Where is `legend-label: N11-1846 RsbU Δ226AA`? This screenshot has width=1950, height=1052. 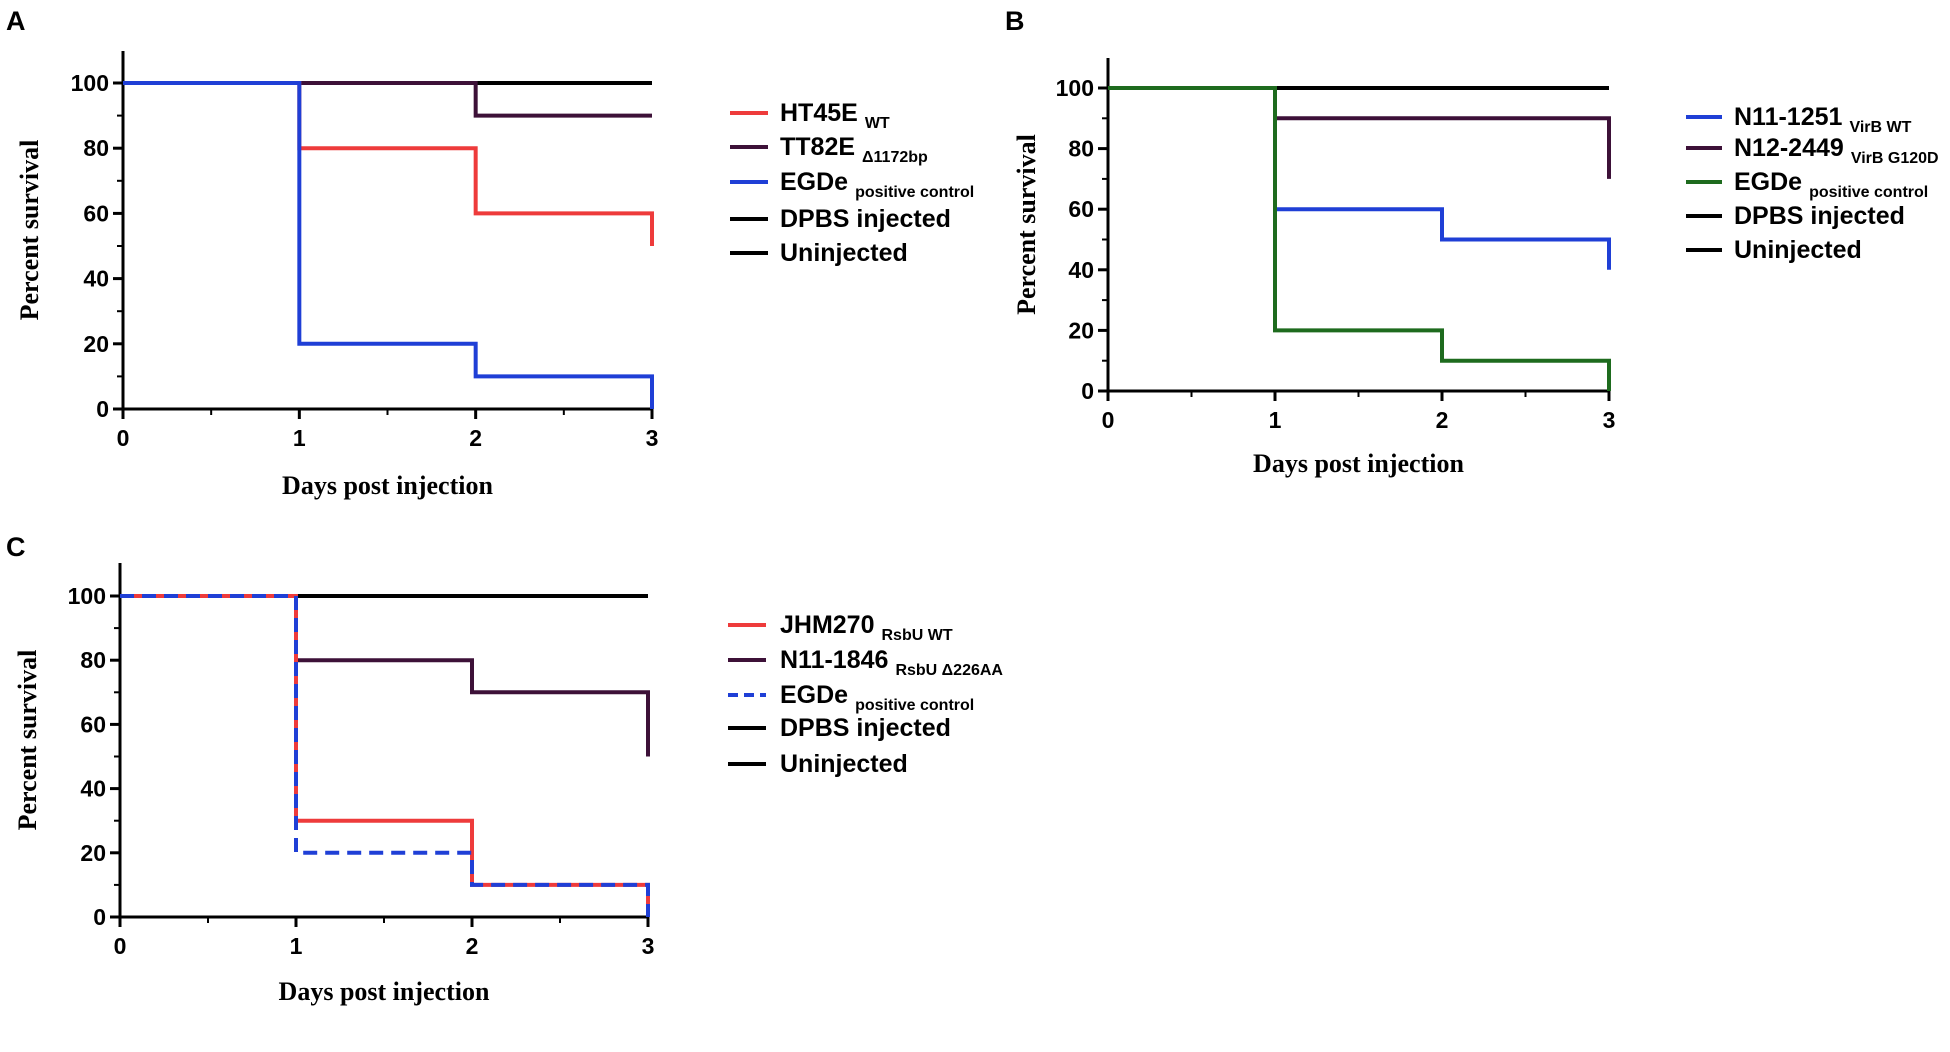 legend-label: N11-1846 RsbU Δ226AA is located at coordinates (891, 662).